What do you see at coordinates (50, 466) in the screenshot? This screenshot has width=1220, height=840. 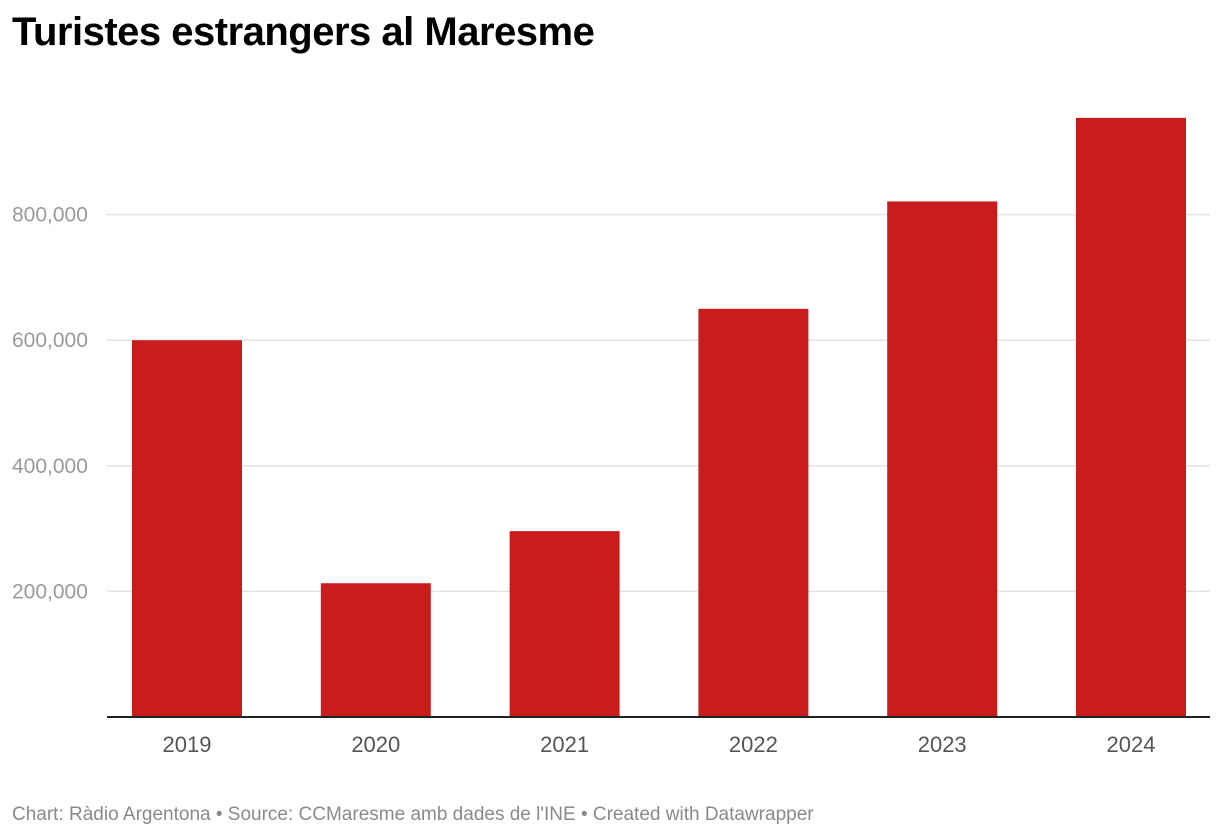 I see `y-tick-label: 400,000` at bounding box center [50, 466].